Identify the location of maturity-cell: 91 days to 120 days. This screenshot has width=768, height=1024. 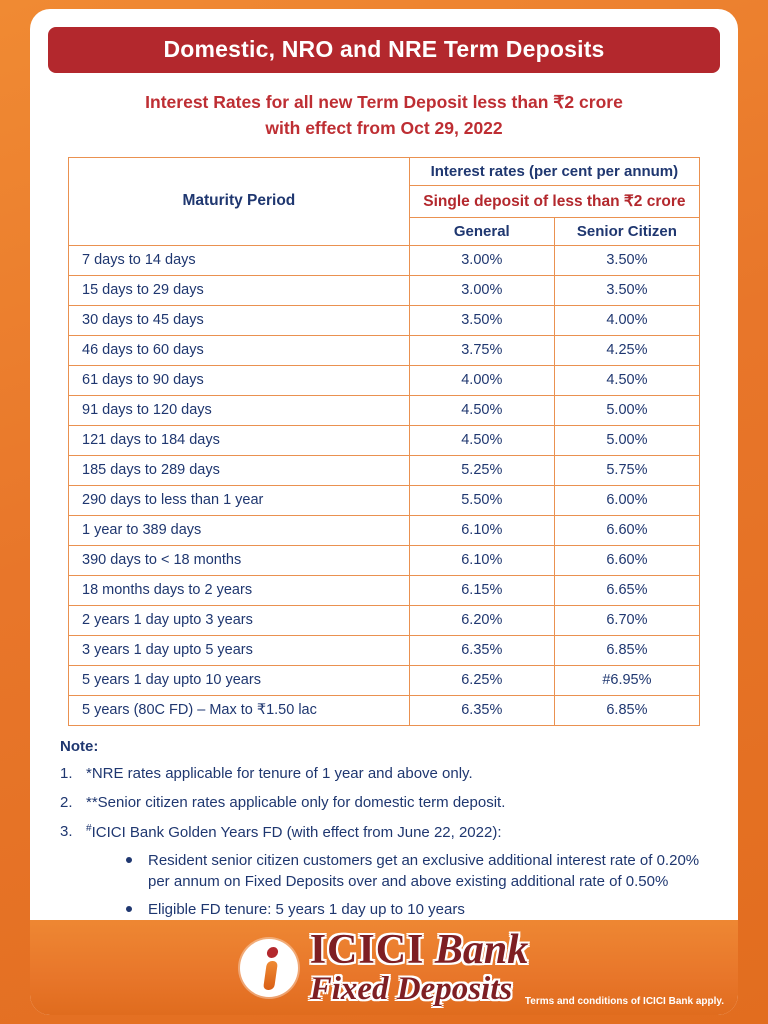
(239, 410).